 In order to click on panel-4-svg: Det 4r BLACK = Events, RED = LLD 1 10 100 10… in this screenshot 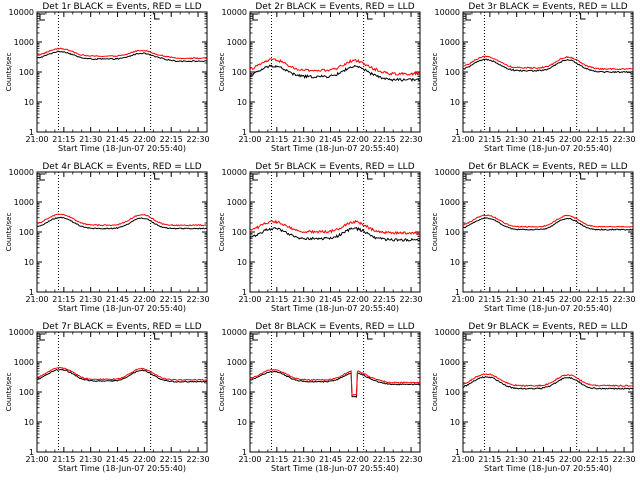, I will do `click(107, 237)`.